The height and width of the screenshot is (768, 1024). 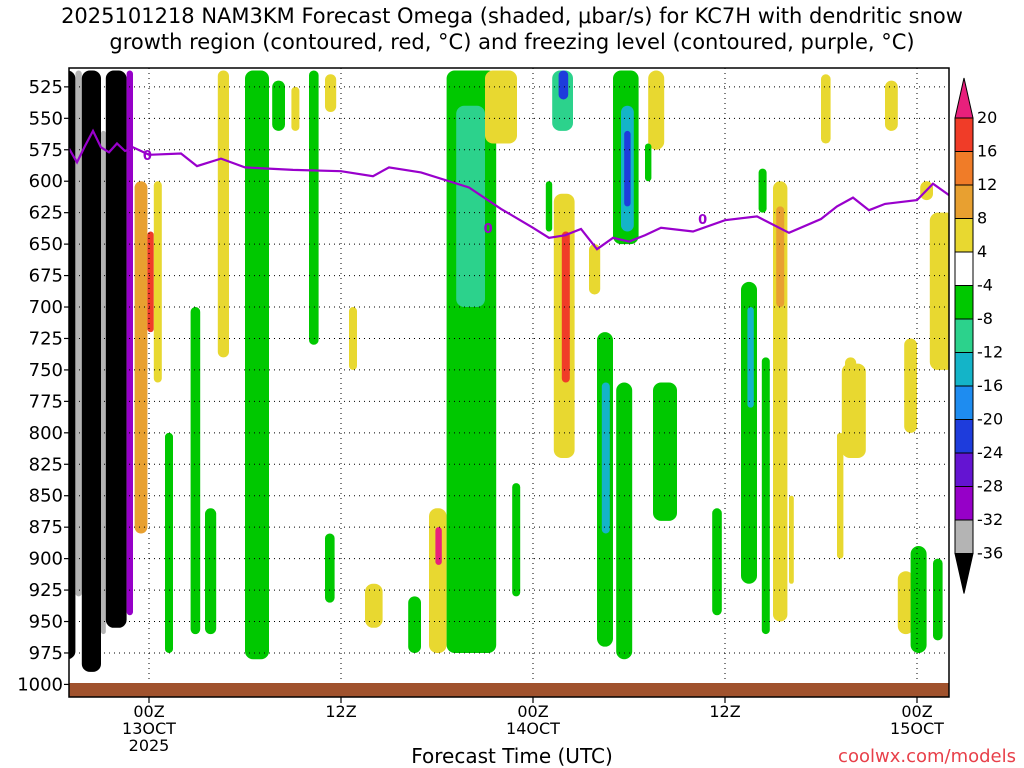 I want to click on x-tick-date: 13OCT, so click(x=149, y=728).